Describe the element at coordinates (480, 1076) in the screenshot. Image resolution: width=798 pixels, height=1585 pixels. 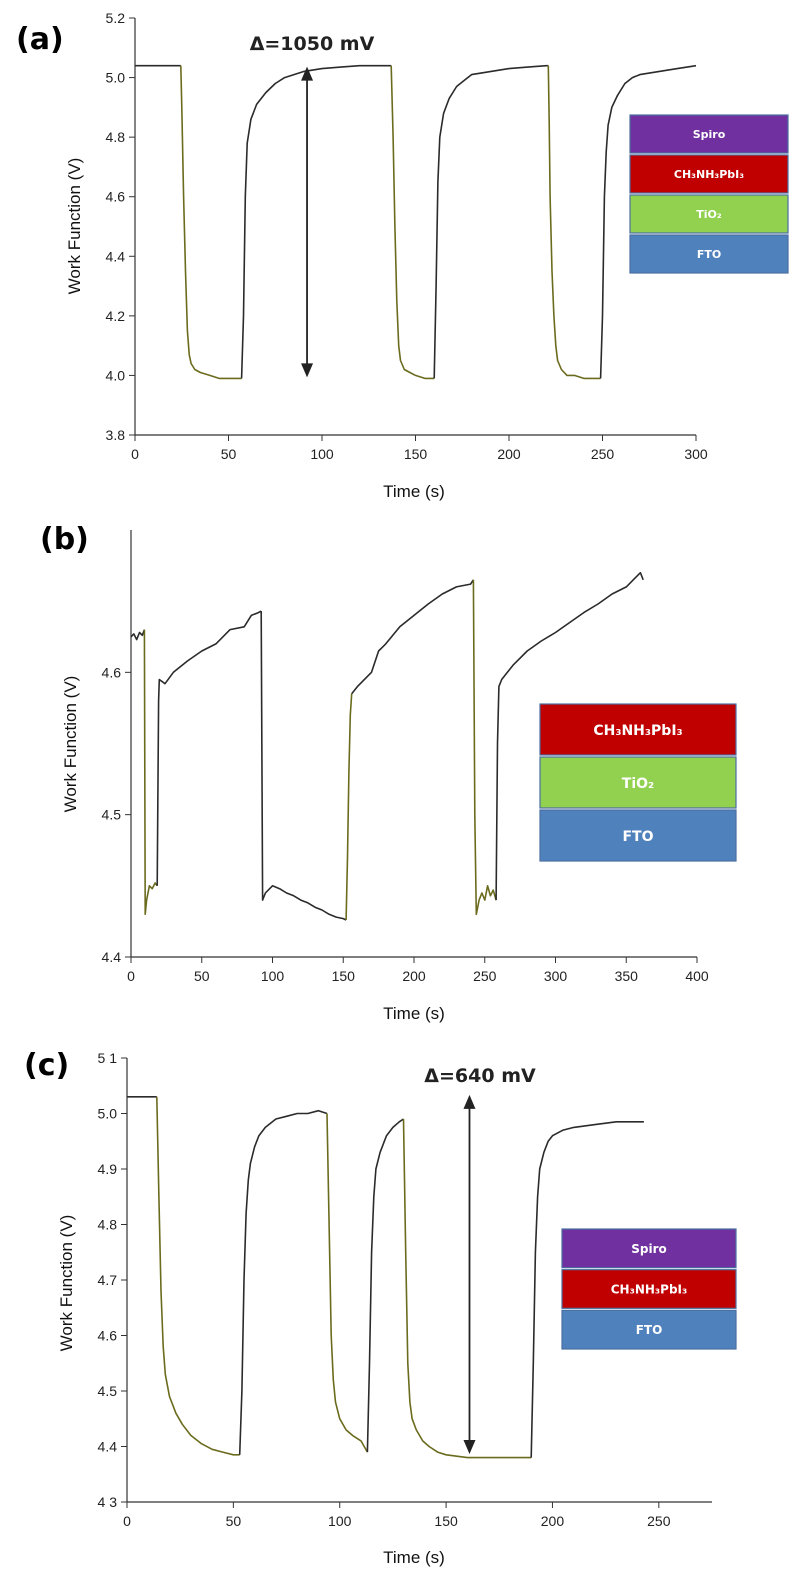
I see `delta-annotation: Δ=640 mV` at that location.